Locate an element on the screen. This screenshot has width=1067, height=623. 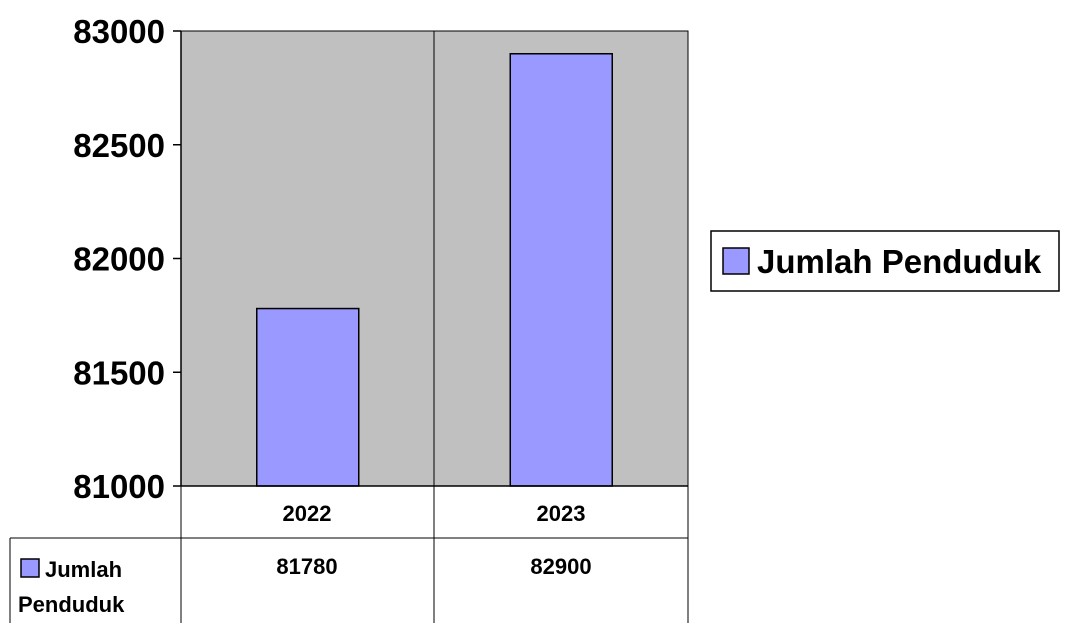
table-row-label-line1: Jumlah is located at coordinates (83, 569).